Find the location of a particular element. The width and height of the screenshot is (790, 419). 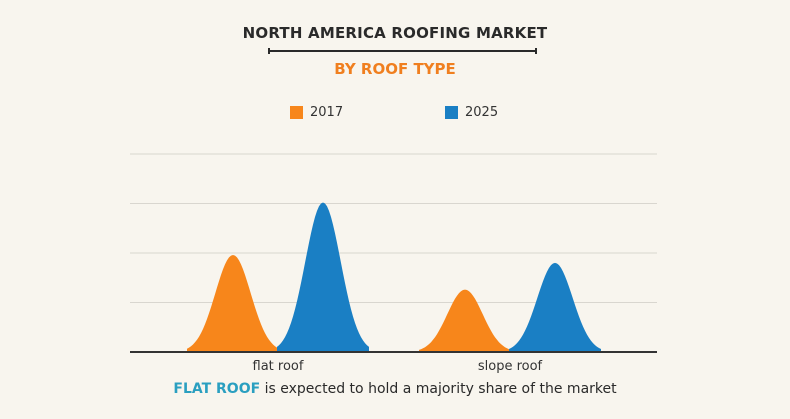

legend-swatch-2017 is located at coordinates (296, 112).